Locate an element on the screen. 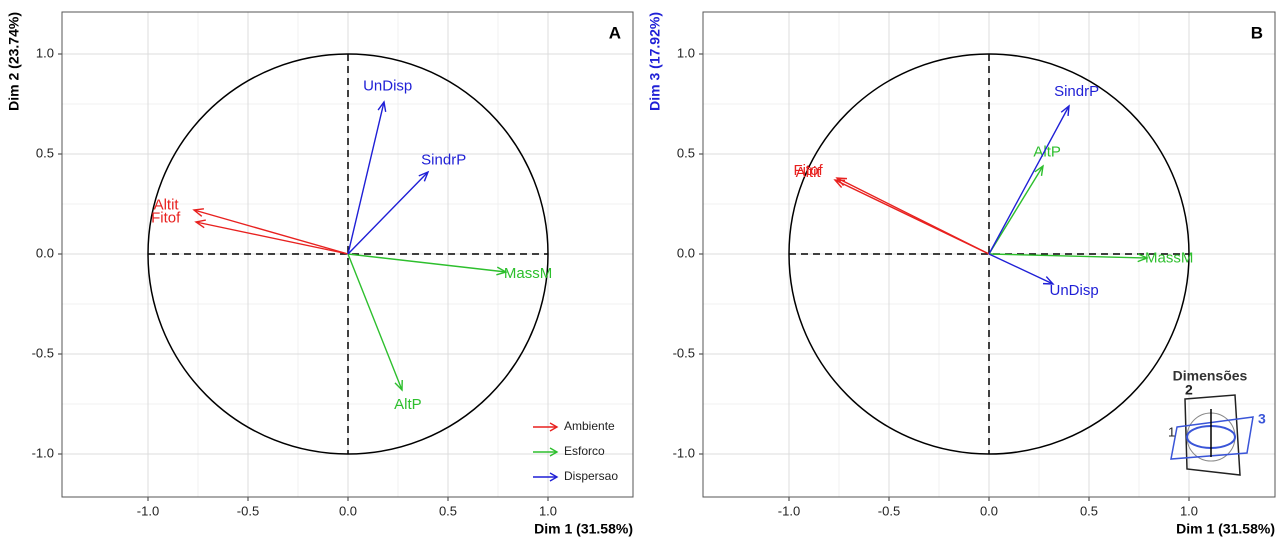 This screenshot has width=1285, height=539. panel-label: B is located at coordinates (1257, 32).